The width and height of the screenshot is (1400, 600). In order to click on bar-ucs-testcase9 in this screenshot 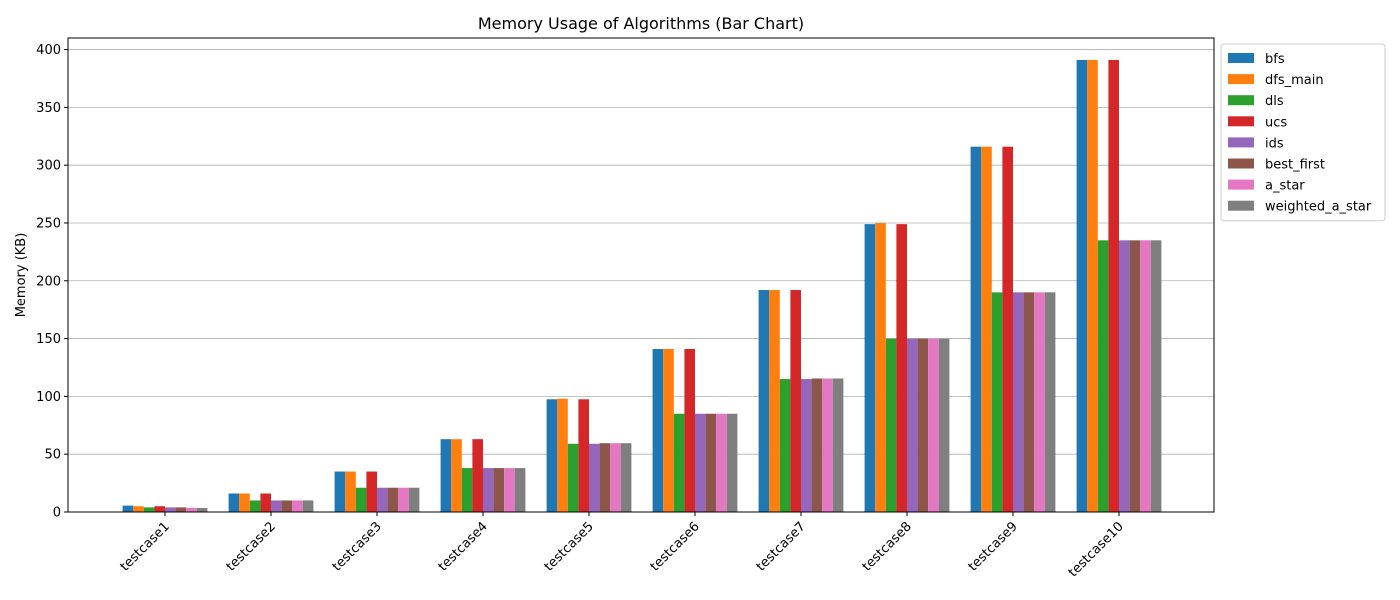, I will do `click(1007, 329)`.